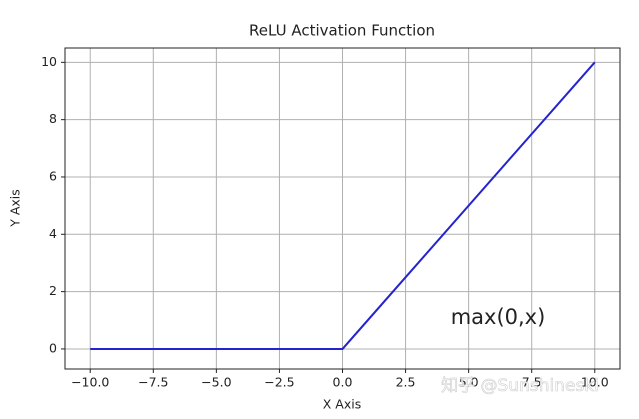 This screenshot has width=639, height=419. Describe the element at coordinates (406, 382) in the screenshot. I see `x-tick-label: 2.5` at that location.